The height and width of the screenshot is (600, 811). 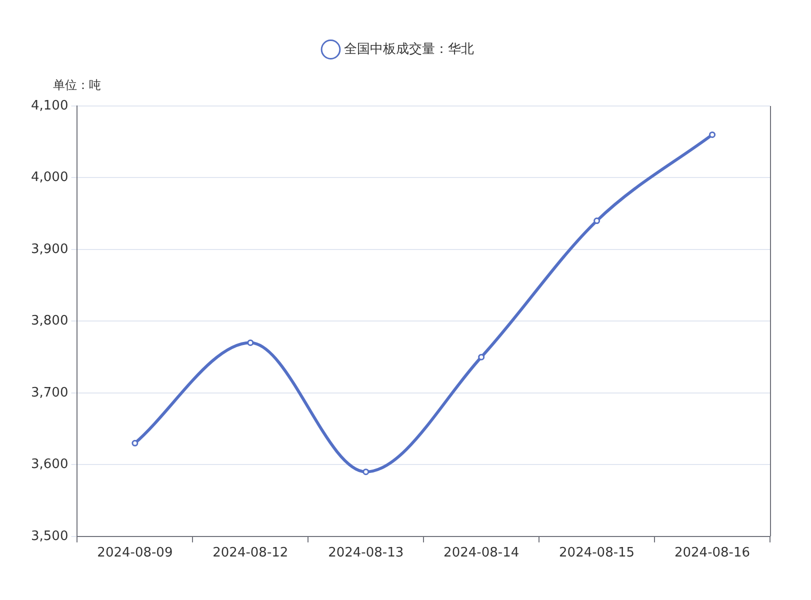 I want to click on x-tick-label: 2024-08-15, so click(x=597, y=553).